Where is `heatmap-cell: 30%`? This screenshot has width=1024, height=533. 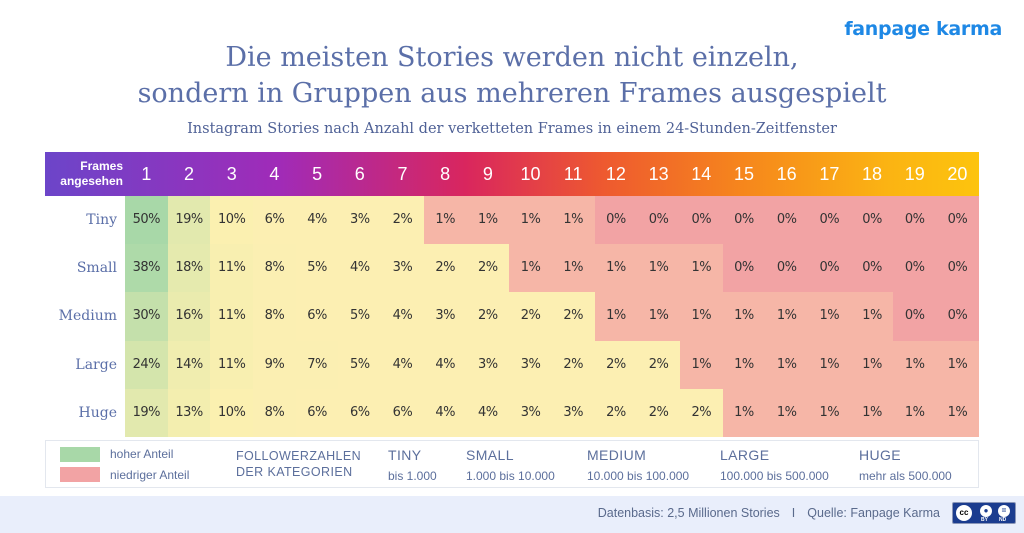 heatmap-cell: 30% is located at coordinates (146, 316).